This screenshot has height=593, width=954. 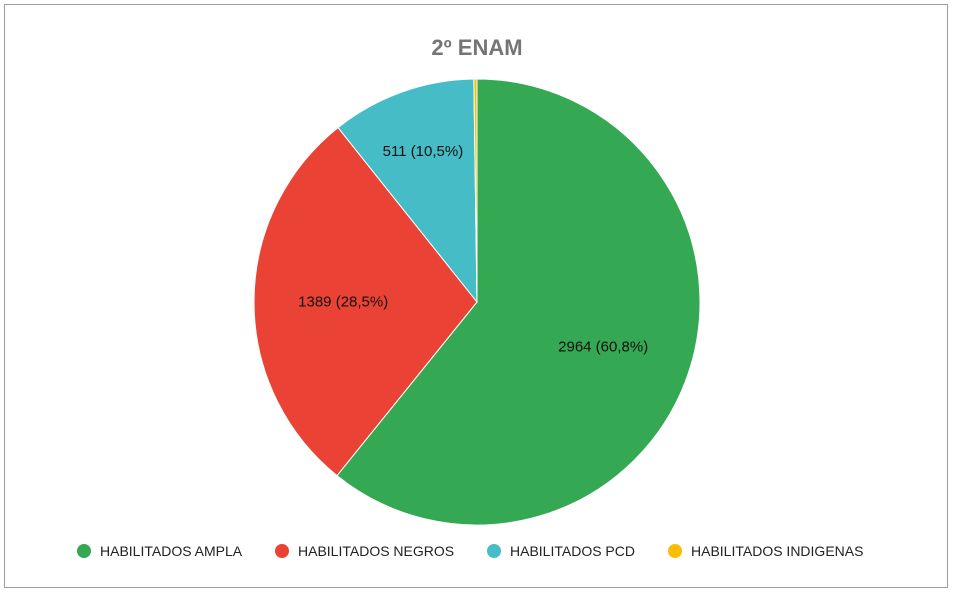 What do you see at coordinates (603, 347) in the screenshot?
I see `slice-data-label: 2964 (60,8%)` at bounding box center [603, 347].